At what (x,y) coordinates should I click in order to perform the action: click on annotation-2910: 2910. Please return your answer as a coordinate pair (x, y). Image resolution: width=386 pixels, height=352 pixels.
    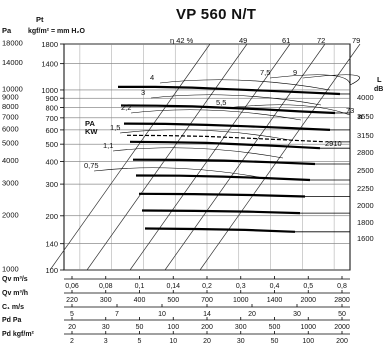
    Looking at the image, I should click on (333, 143).